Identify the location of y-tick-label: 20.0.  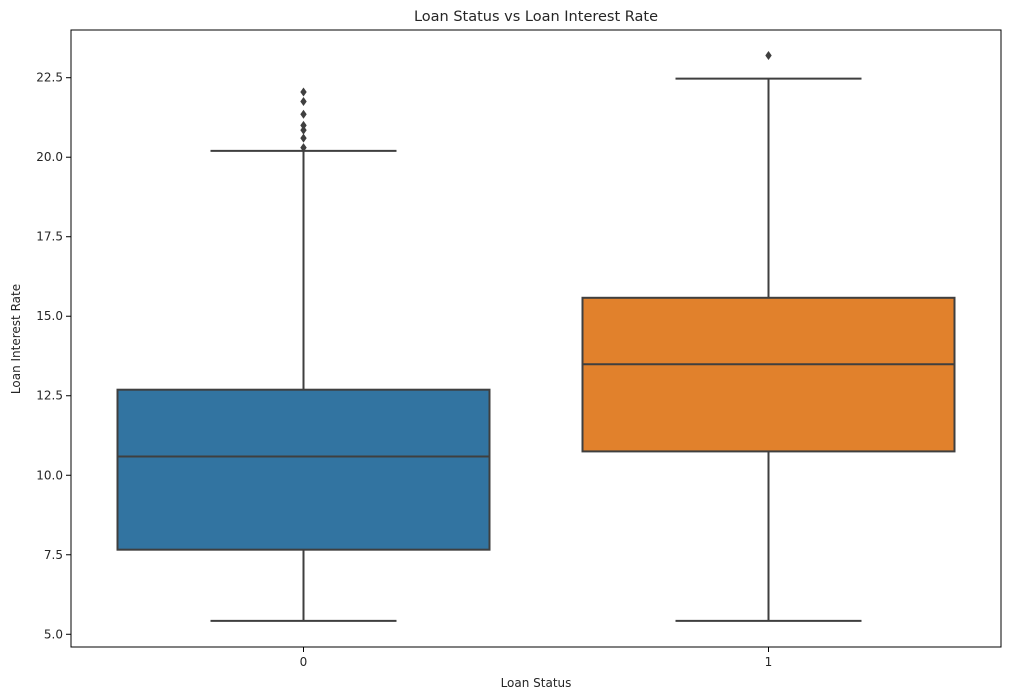
(49, 157).